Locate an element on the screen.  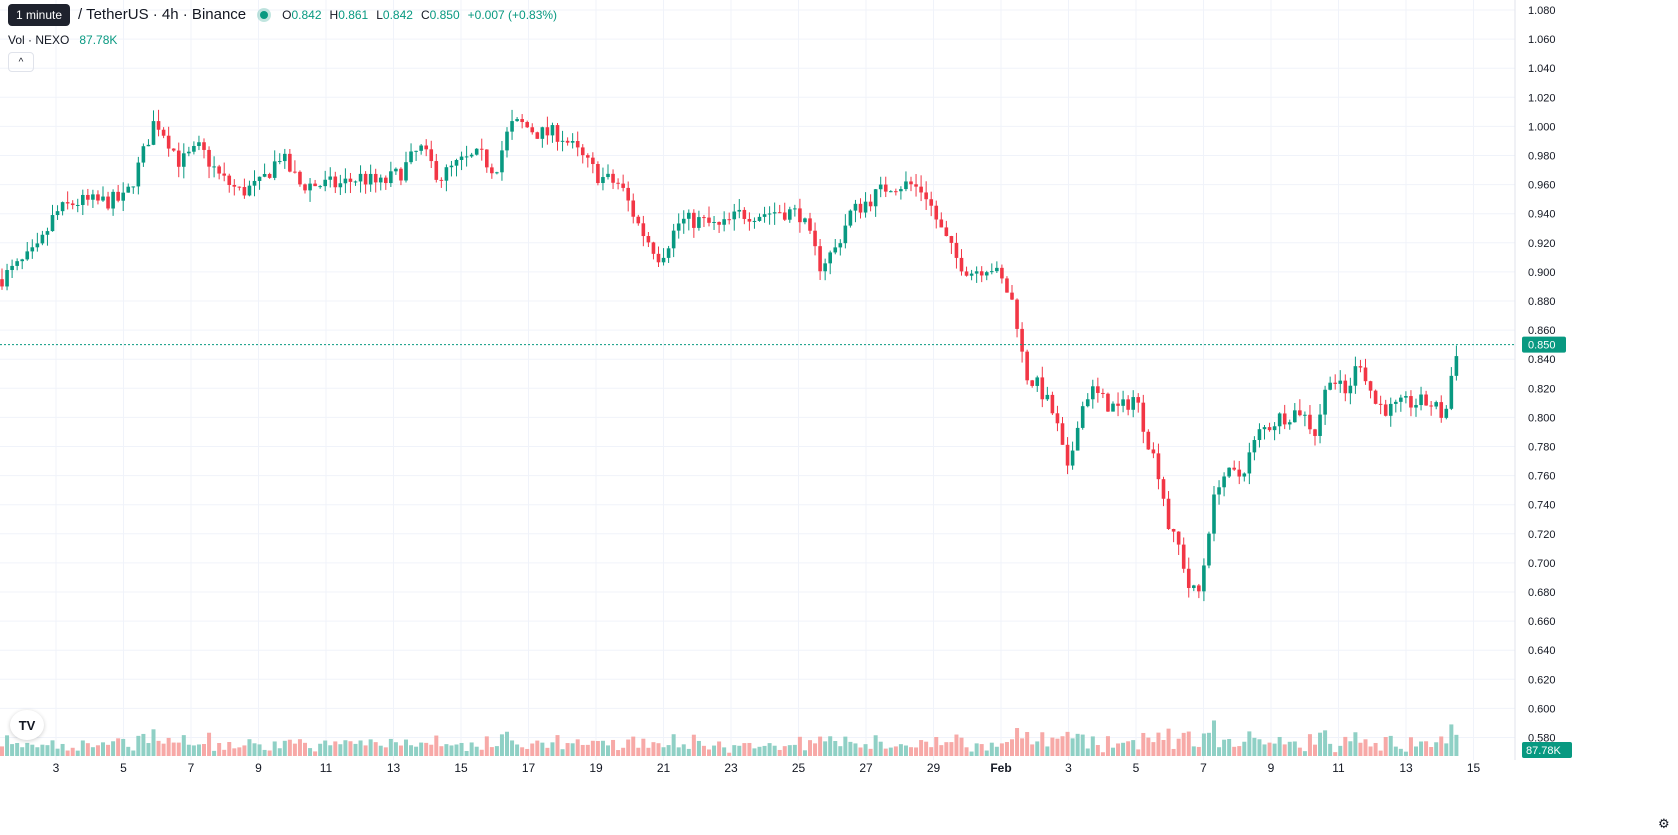
time-tick-label: 17 is located at coordinates (529, 768).